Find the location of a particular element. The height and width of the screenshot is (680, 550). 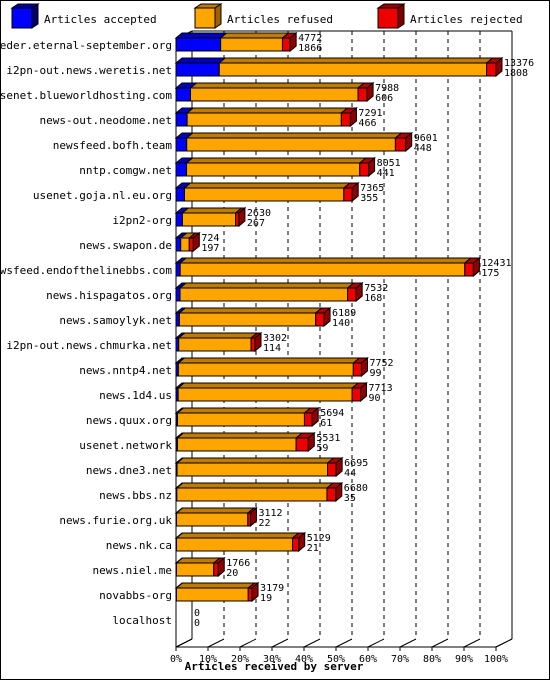

total-label: 7752 is located at coordinates (381, 363).